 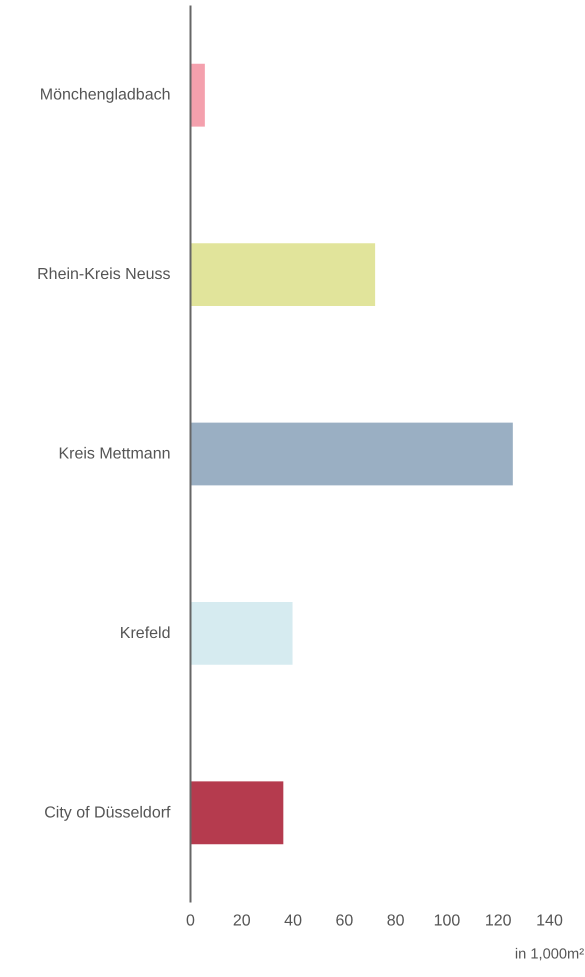 I want to click on y-tick-label: Kreis Mettmann, so click(x=114, y=454).